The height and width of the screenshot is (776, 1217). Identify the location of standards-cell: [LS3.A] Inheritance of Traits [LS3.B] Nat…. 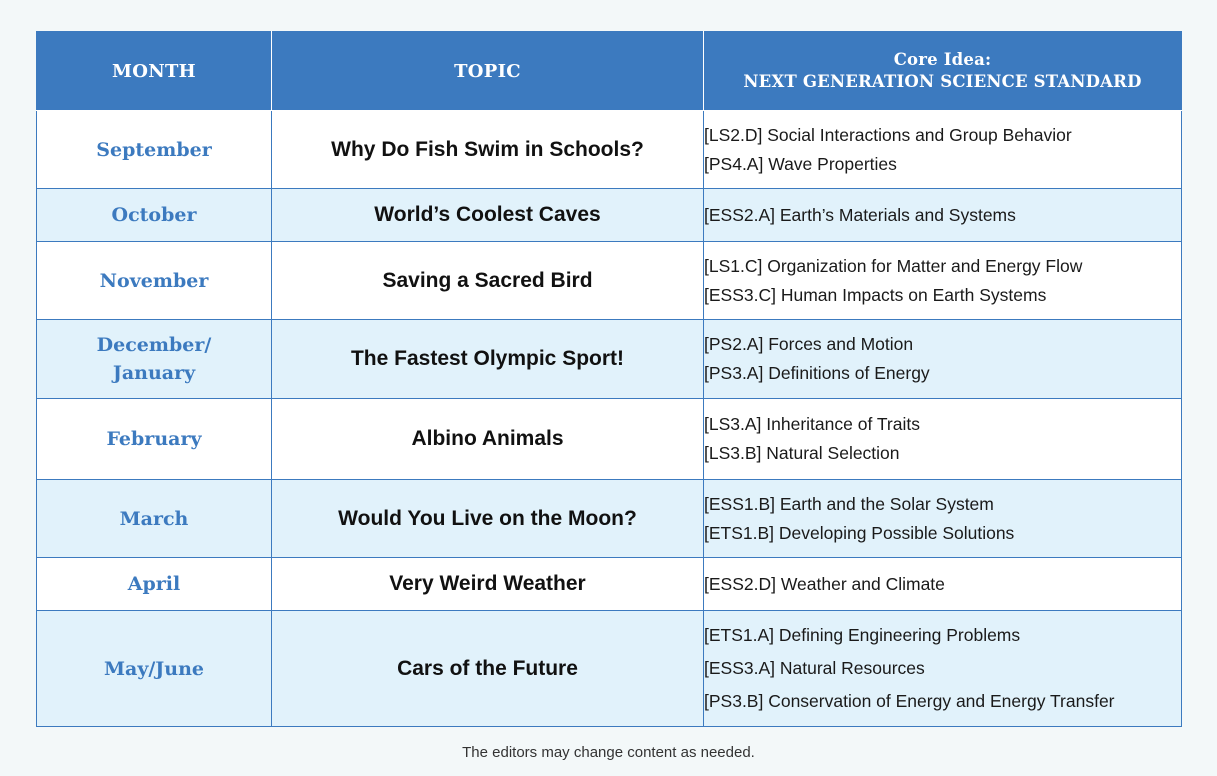
(942, 439).